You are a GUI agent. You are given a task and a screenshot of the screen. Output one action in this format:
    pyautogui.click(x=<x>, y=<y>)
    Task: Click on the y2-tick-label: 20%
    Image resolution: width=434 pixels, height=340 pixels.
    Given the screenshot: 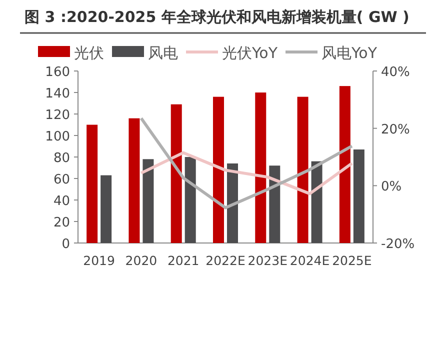 What is the action you would take?
    pyautogui.click(x=395, y=130)
    